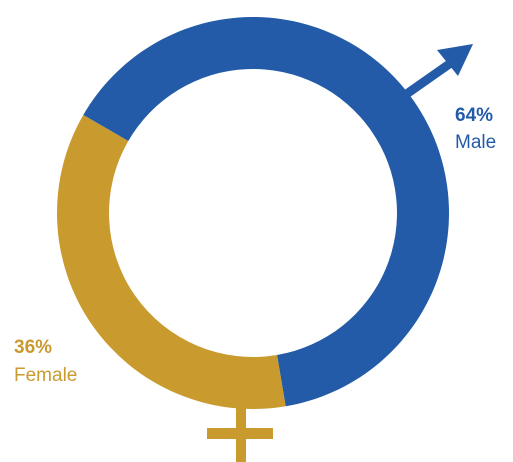  What do you see at coordinates (45, 375) in the screenshot?
I see `female-category-label: Female` at bounding box center [45, 375].